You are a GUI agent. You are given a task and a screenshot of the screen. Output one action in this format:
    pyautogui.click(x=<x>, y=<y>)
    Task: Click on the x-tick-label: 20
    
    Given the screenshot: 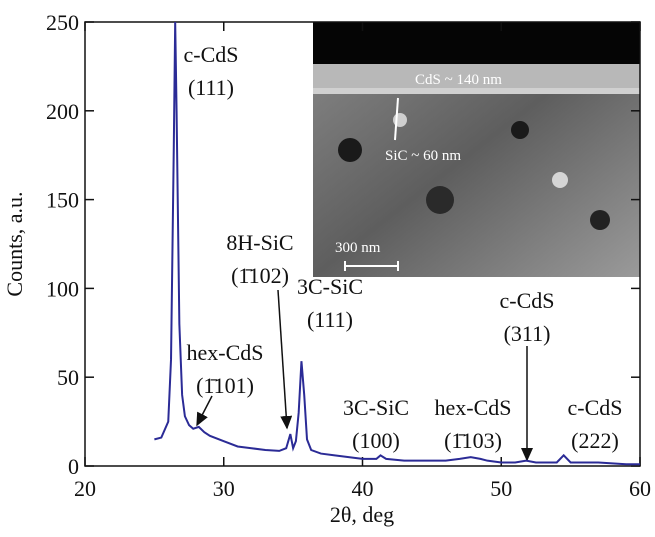 What is the action you would take?
    pyautogui.click(x=85, y=488)
    